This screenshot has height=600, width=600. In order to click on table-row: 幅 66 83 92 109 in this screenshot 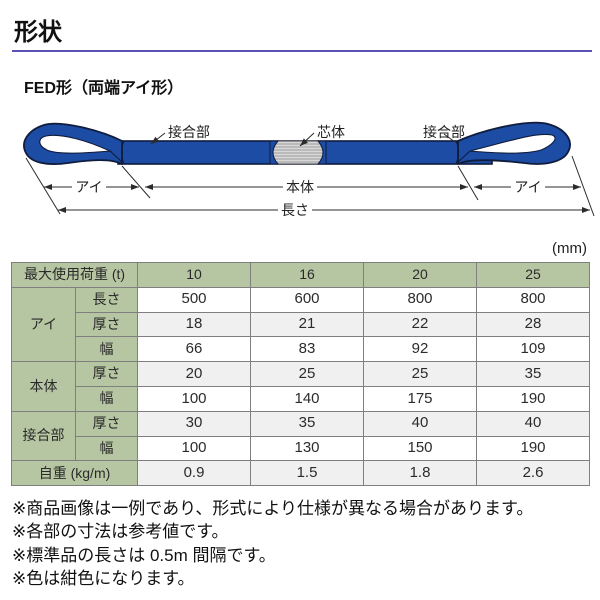, I will do `click(301, 349)`.